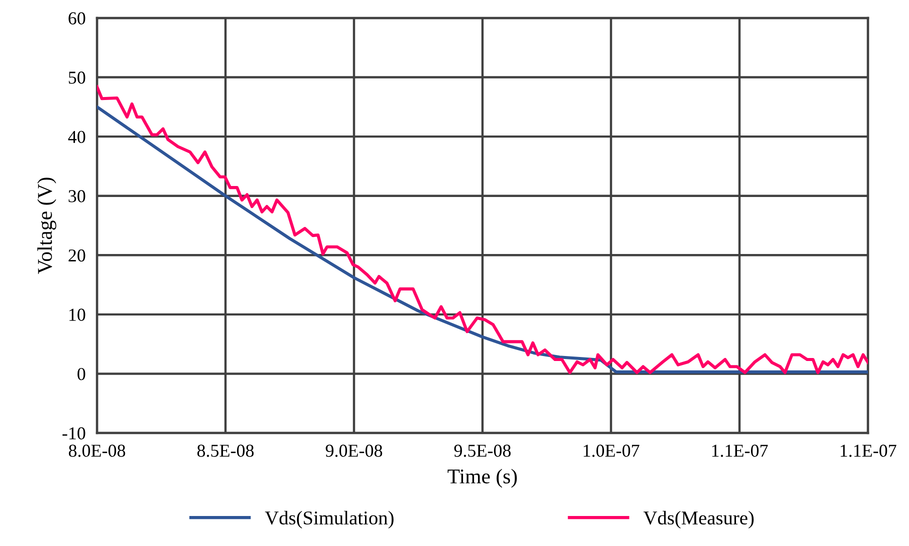  What do you see at coordinates (77, 18) in the screenshot?
I see `y-tick-label: 60` at bounding box center [77, 18].